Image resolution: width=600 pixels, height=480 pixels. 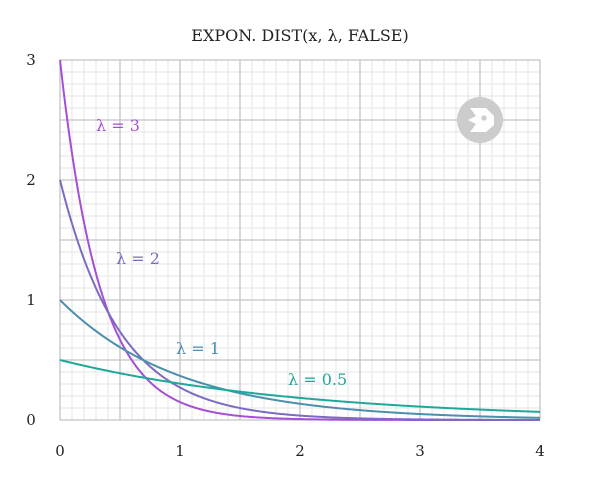 I want to click on y-tick-label: 2, so click(x=31, y=180).